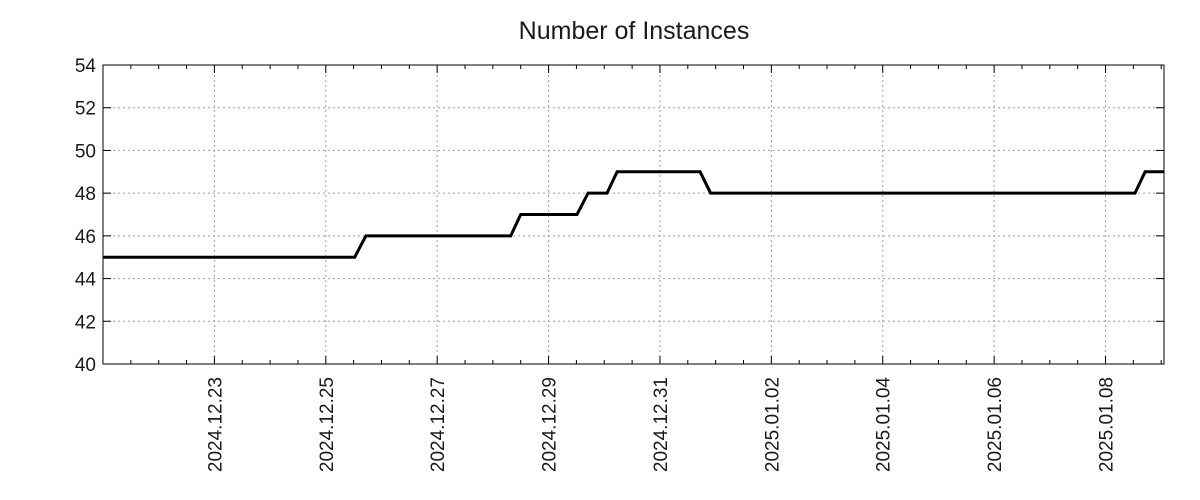 The width and height of the screenshot is (1200, 500). I want to click on x-tick-label: 2025.01.04, so click(884, 425).